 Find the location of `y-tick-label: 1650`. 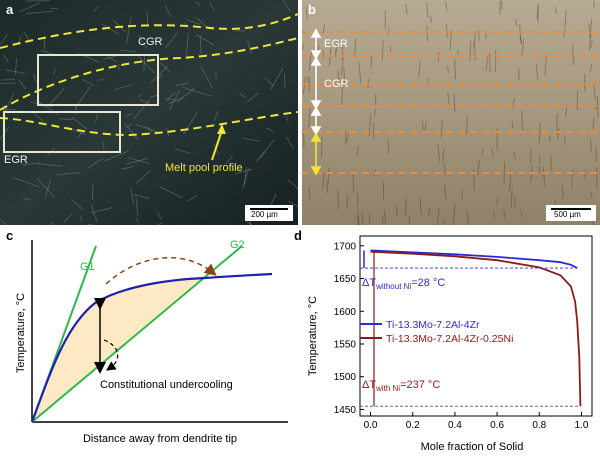

y-tick-label: 1650 is located at coordinates (345, 279).